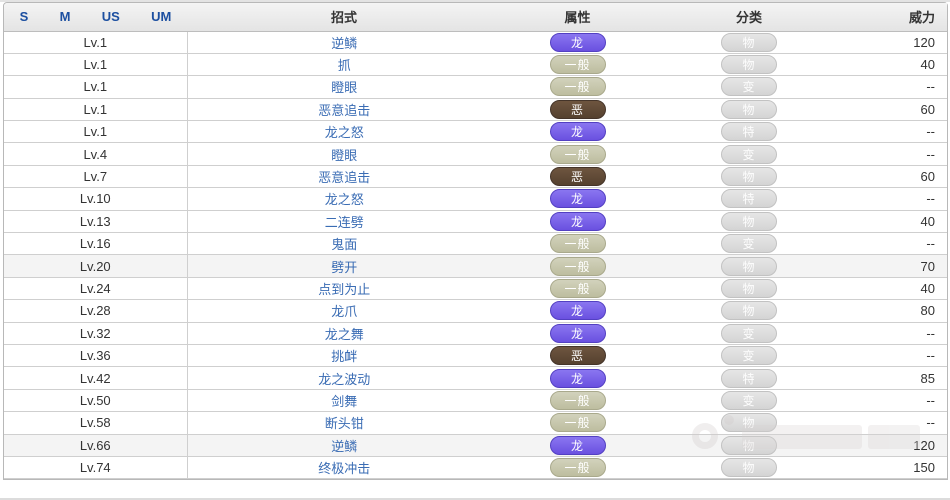  I want to click on table-row: Lv.28 龙爪 龙 物 80, so click(475, 311).